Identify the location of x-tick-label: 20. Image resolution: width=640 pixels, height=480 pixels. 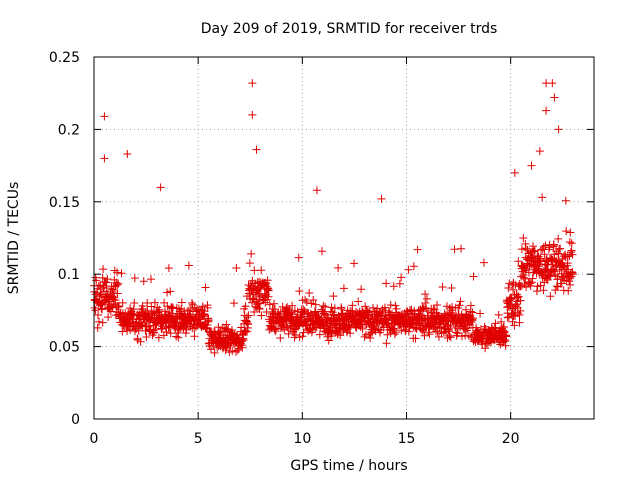
(511, 439).